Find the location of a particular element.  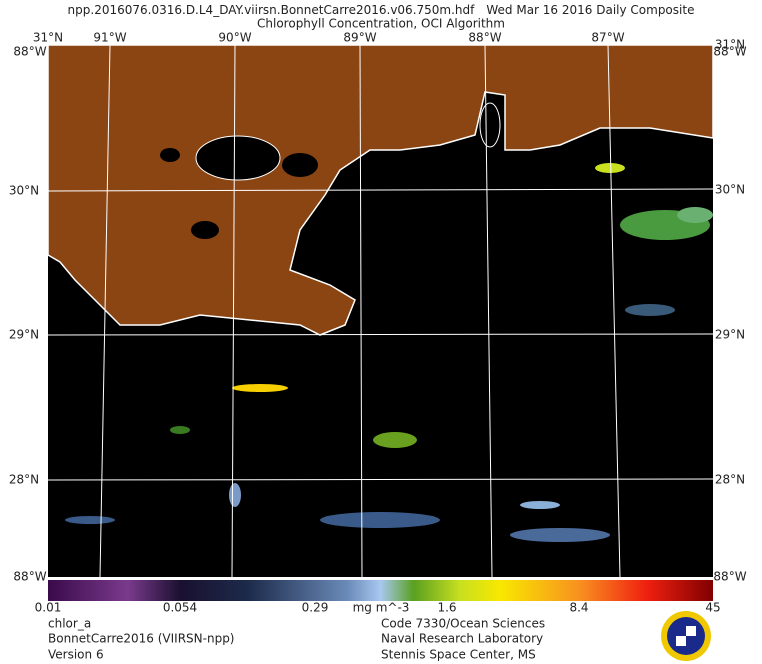

colorbar-labels: 0.01 0.054 0.29 mg m^-3 1.6 8.4 45 is located at coordinates (378, 608).